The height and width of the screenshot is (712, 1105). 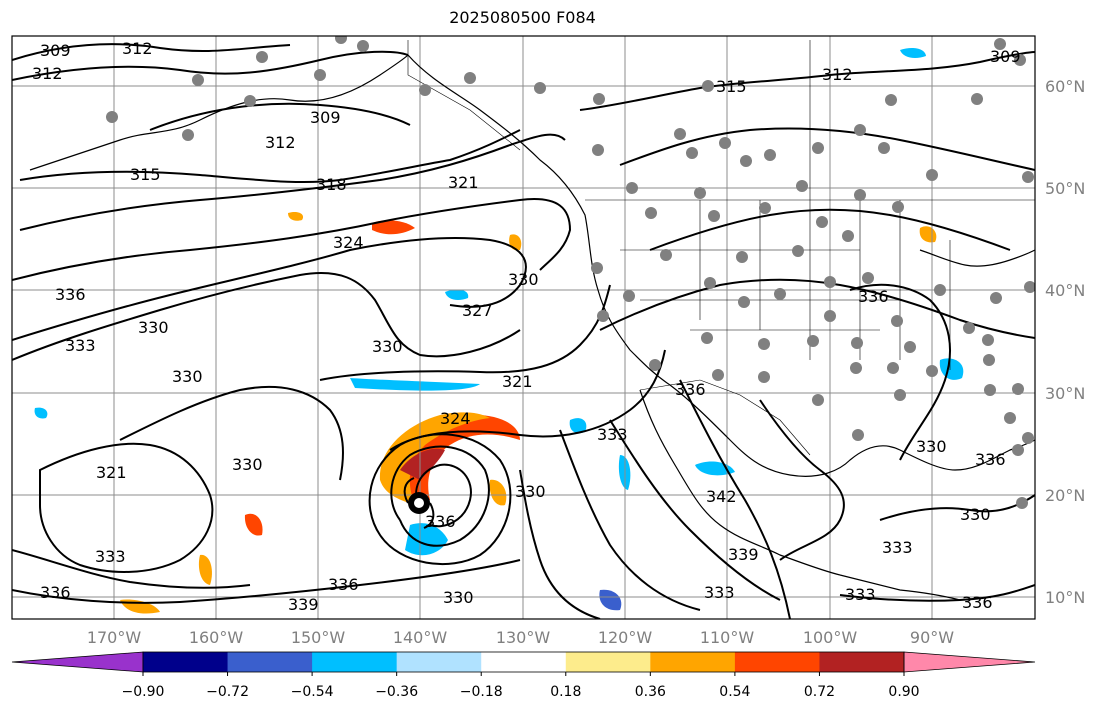 What do you see at coordinates (227, 692) in the screenshot?
I see `colorbar-tick-label: −0.72` at bounding box center [227, 692].